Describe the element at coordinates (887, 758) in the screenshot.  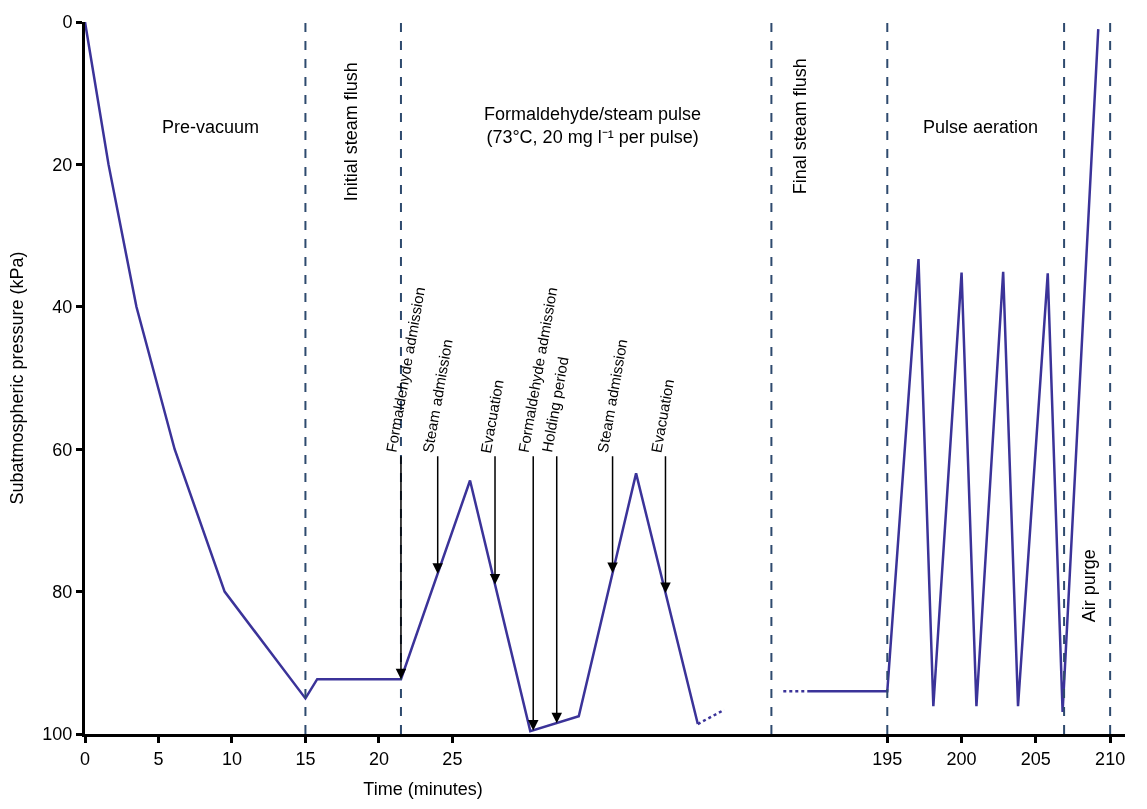
I see `x-tick-label: 195` at that location.